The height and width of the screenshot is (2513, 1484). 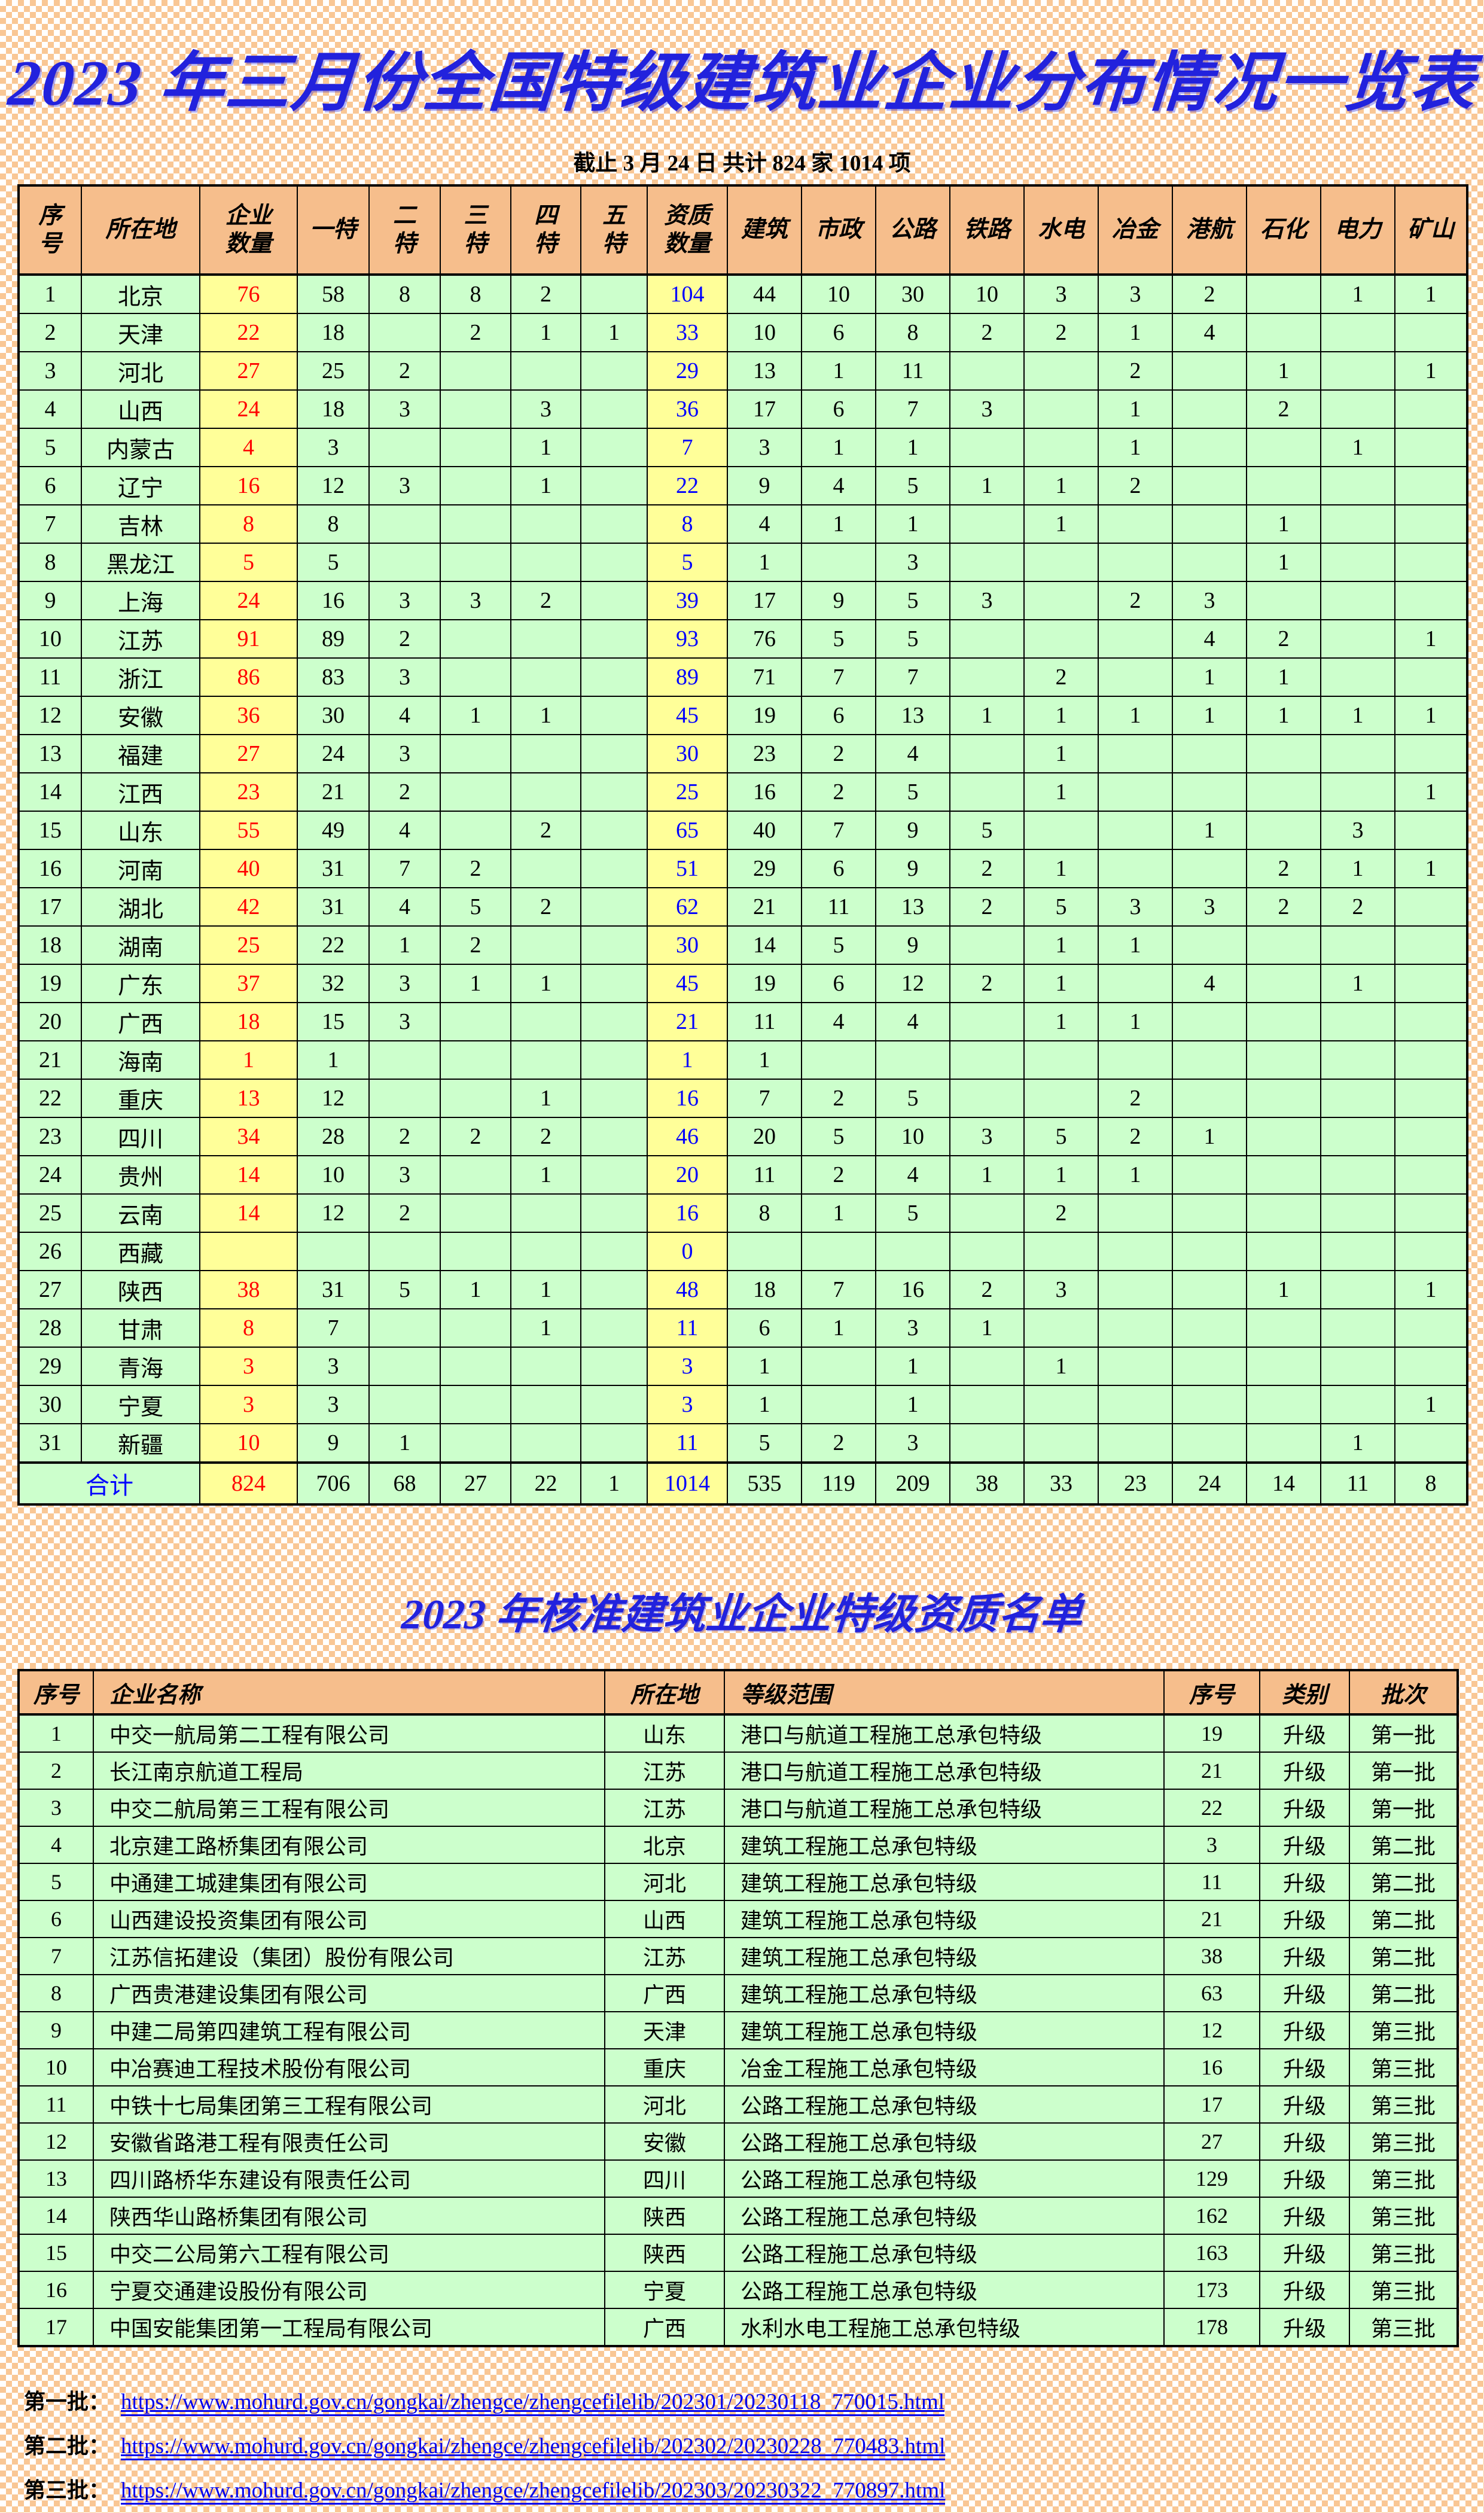 What do you see at coordinates (688, 868) in the screenshot?
I see `t1-cell: 51` at bounding box center [688, 868].